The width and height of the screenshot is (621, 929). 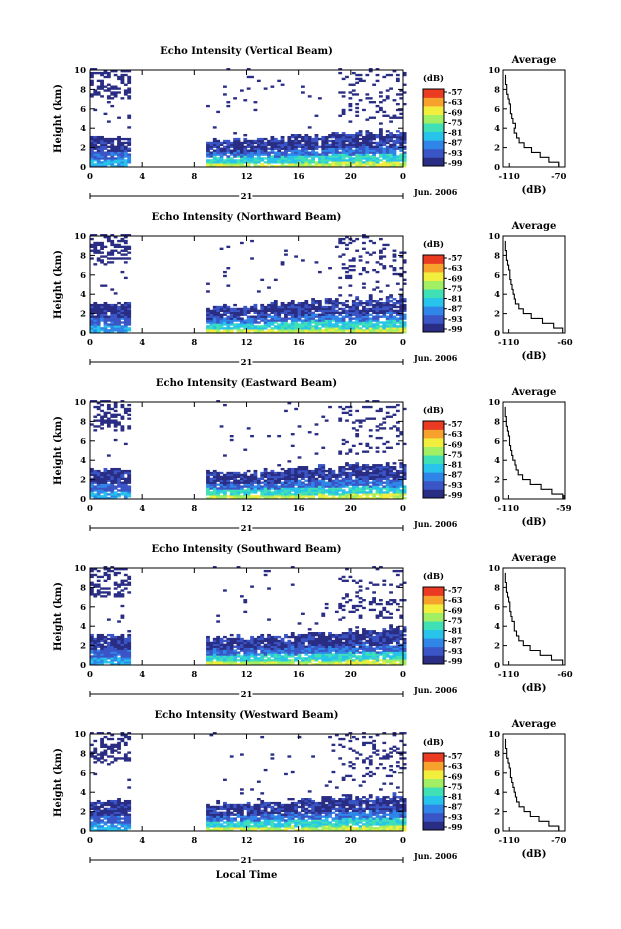 What do you see at coordinates (563, 509) in the screenshot?
I see `profile-x-tick-label: -59` at bounding box center [563, 509].